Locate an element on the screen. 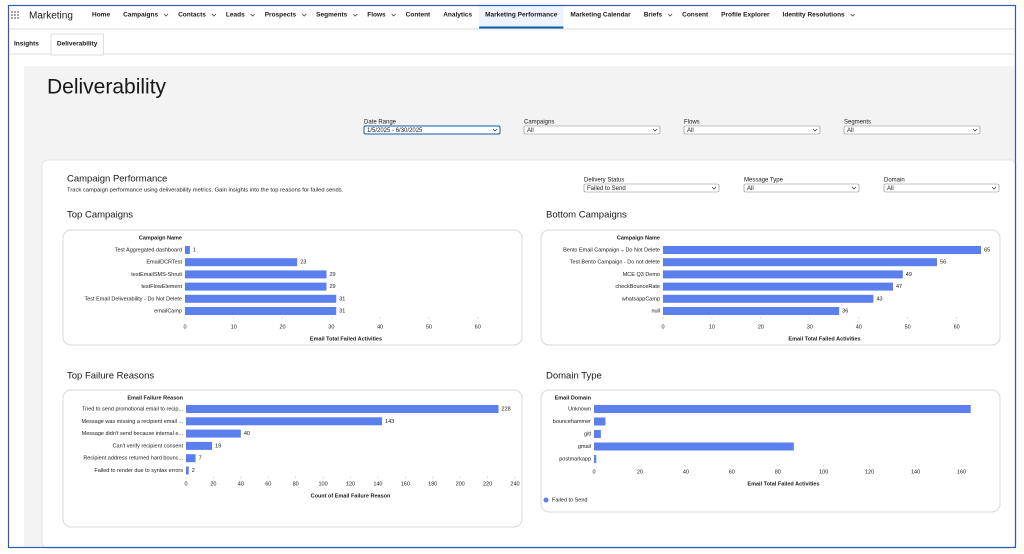 This screenshot has height=554, width=1024. x-tick-label: 50 is located at coordinates (429, 327).